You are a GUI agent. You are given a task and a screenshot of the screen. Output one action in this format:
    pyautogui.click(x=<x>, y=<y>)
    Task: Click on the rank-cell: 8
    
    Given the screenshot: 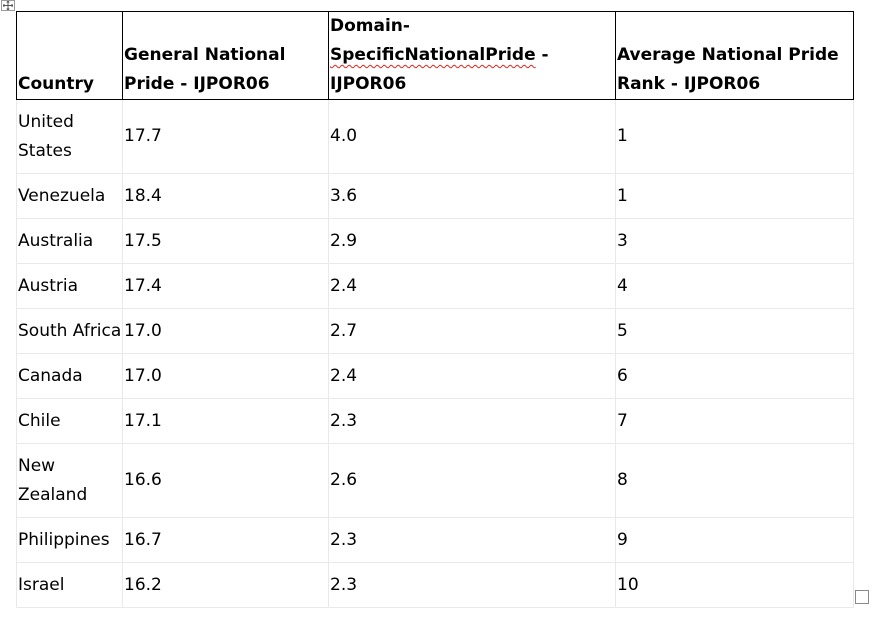 What is the action you would take?
    pyautogui.click(x=734, y=480)
    